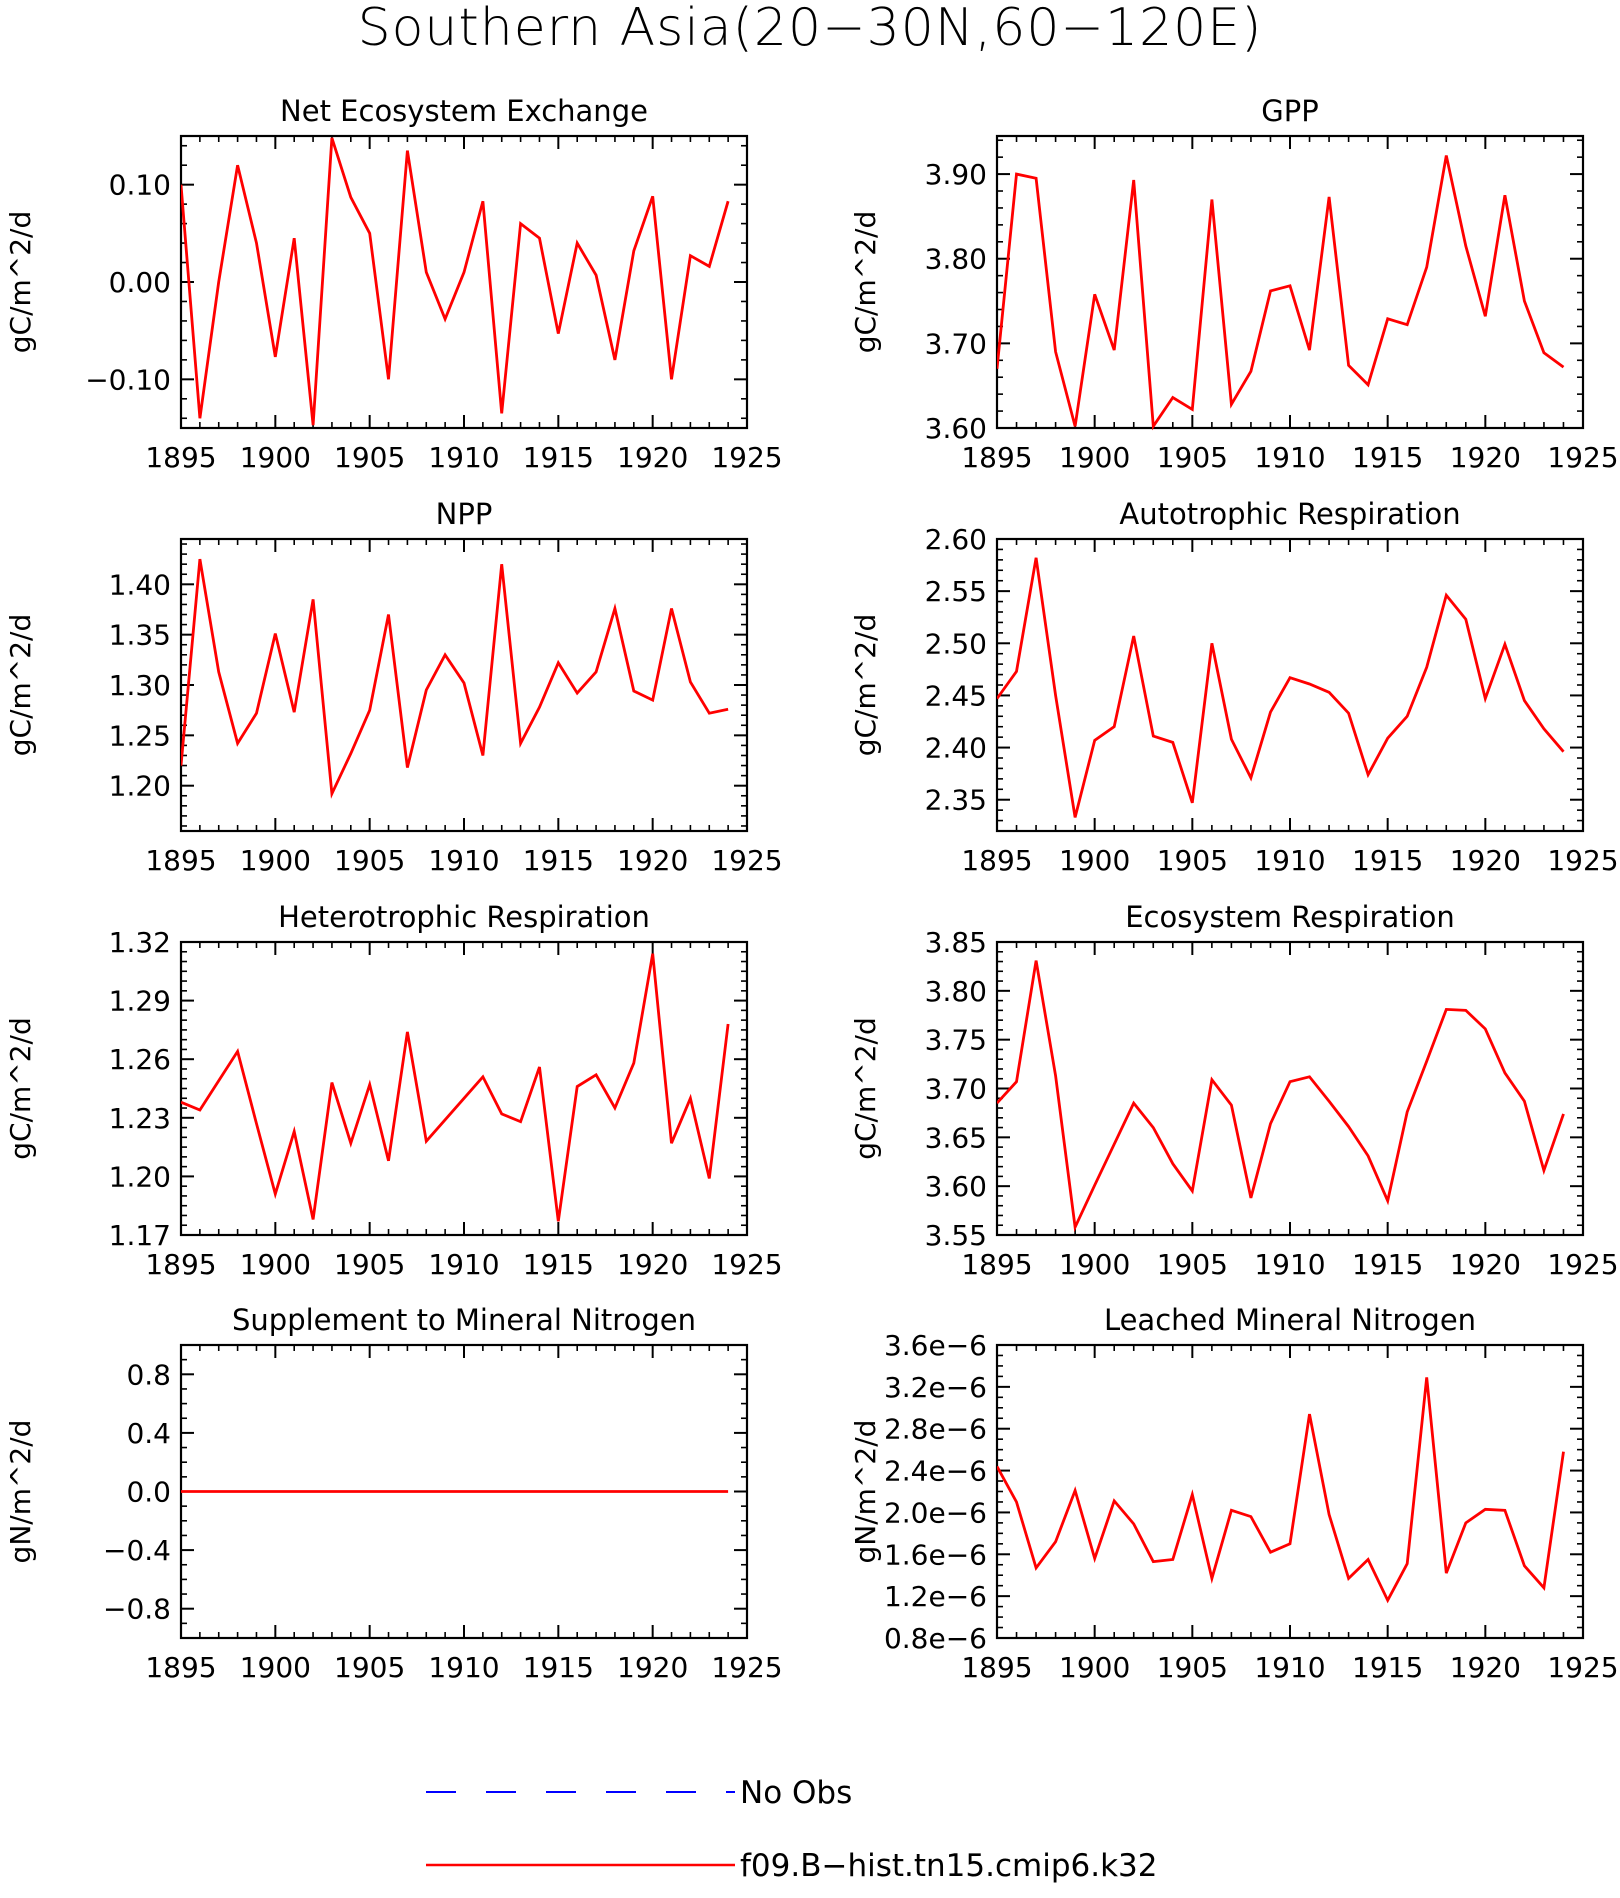 The height and width of the screenshot is (1898, 1620). What do you see at coordinates (1290, 917) in the screenshot?
I see `panel-title: Ecosystem Respiration` at bounding box center [1290, 917].